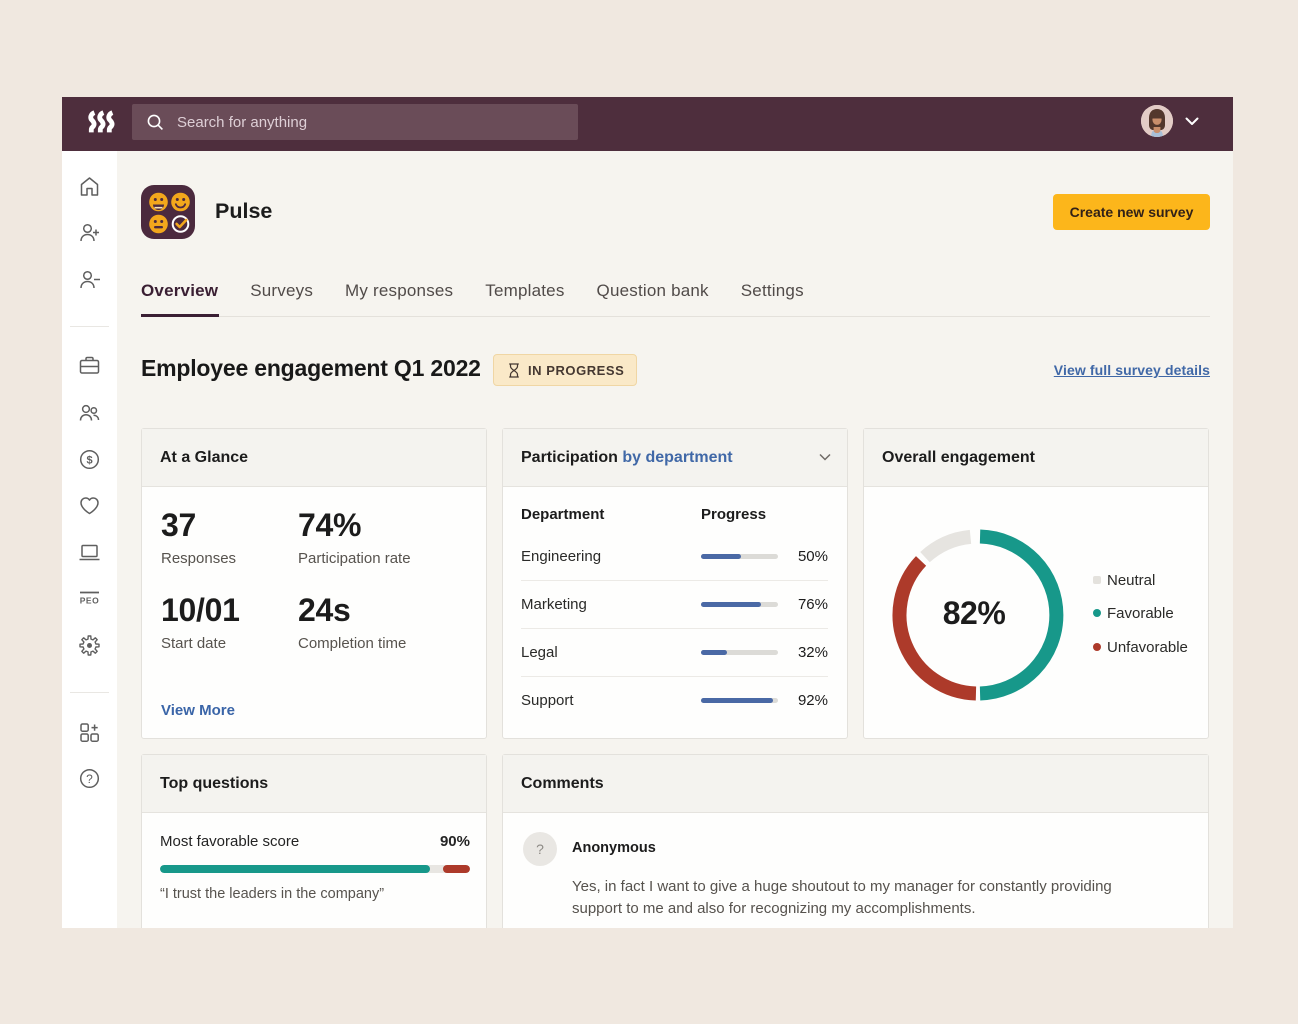 This screenshot has height=1024, width=1298. What do you see at coordinates (89, 601) in the screenshot?
I see `svg-text: PEO` at bounding box center [89, 601].